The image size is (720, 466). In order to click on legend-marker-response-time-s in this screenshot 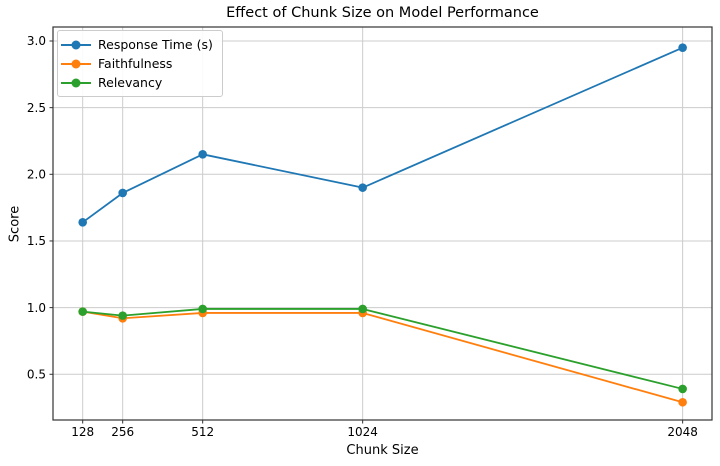, I will do `click(76, 44)`.